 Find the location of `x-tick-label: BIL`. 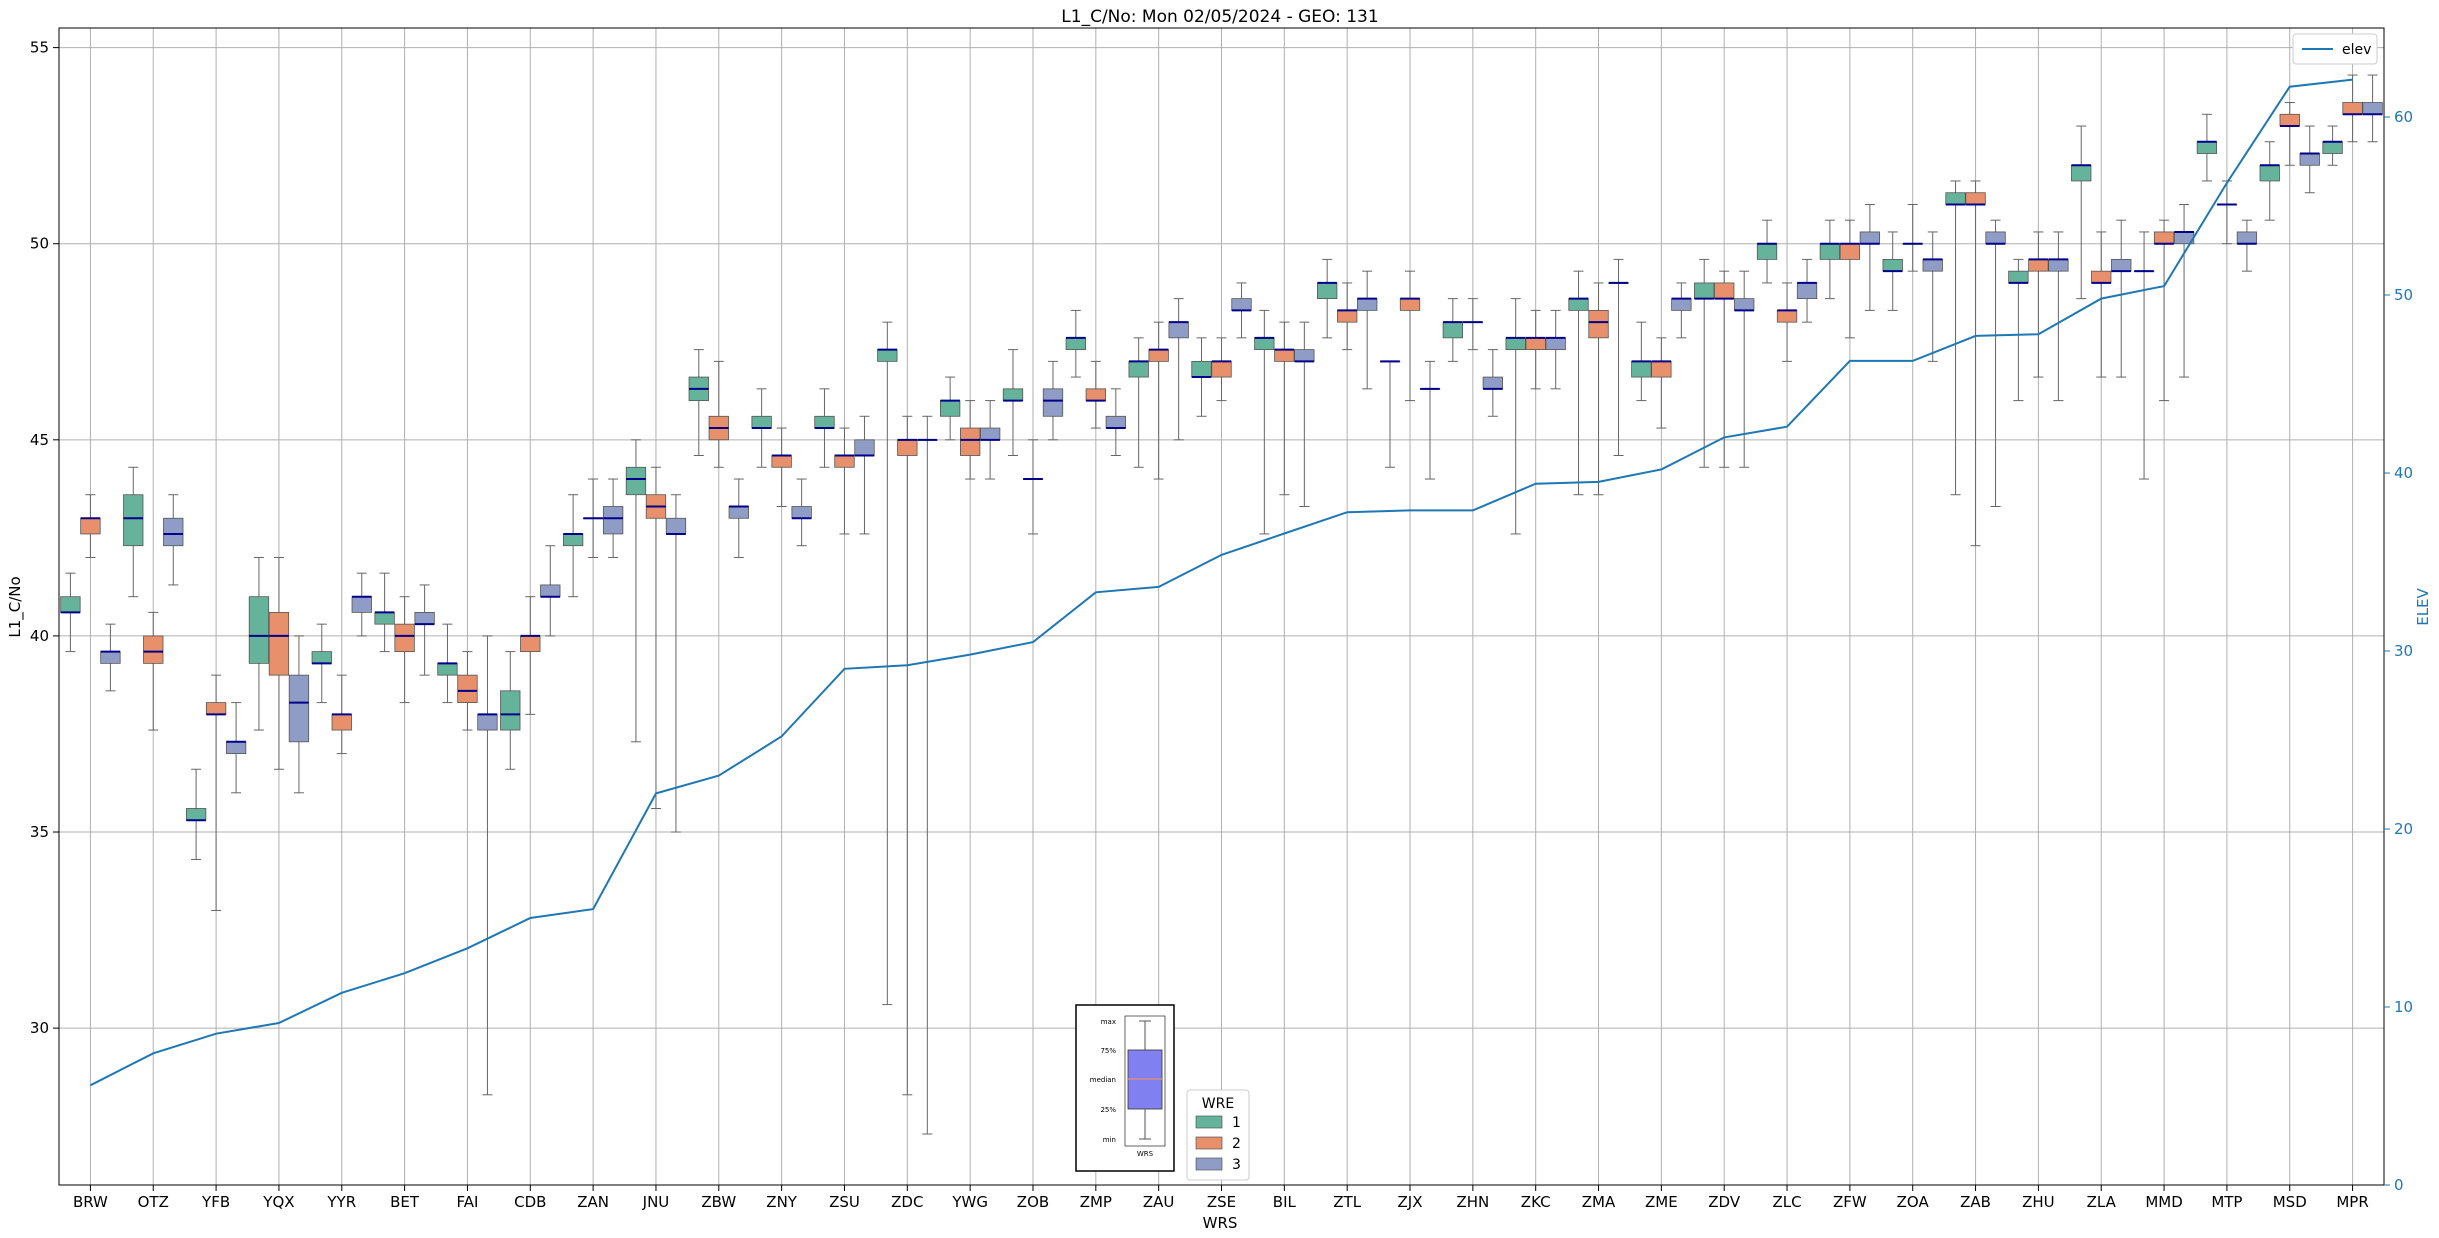

x-tick-label: BIL is located at coordinates (1285, 1202).